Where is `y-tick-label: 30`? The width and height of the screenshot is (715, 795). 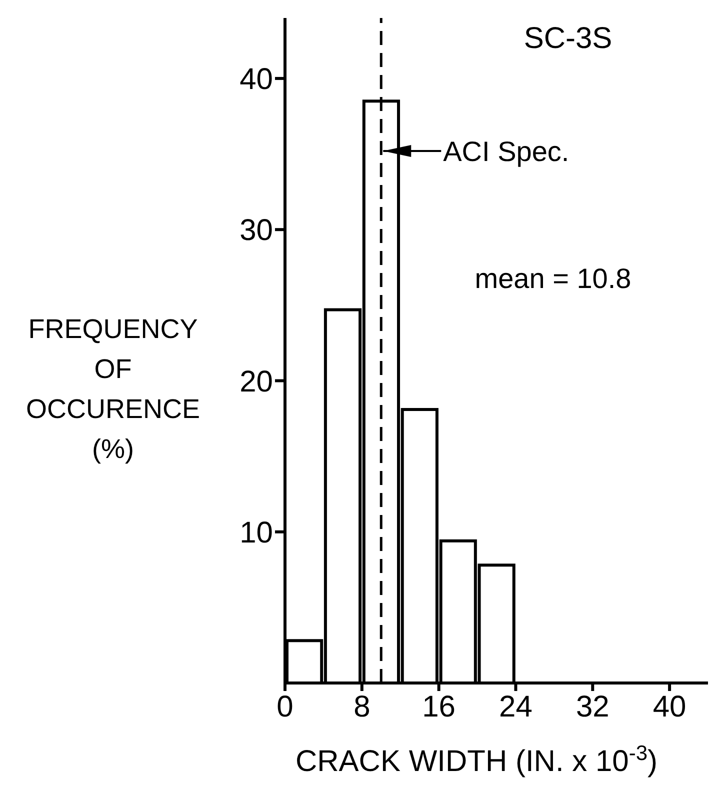
y-tick-label: 30 is located at coordinates (256, 231).